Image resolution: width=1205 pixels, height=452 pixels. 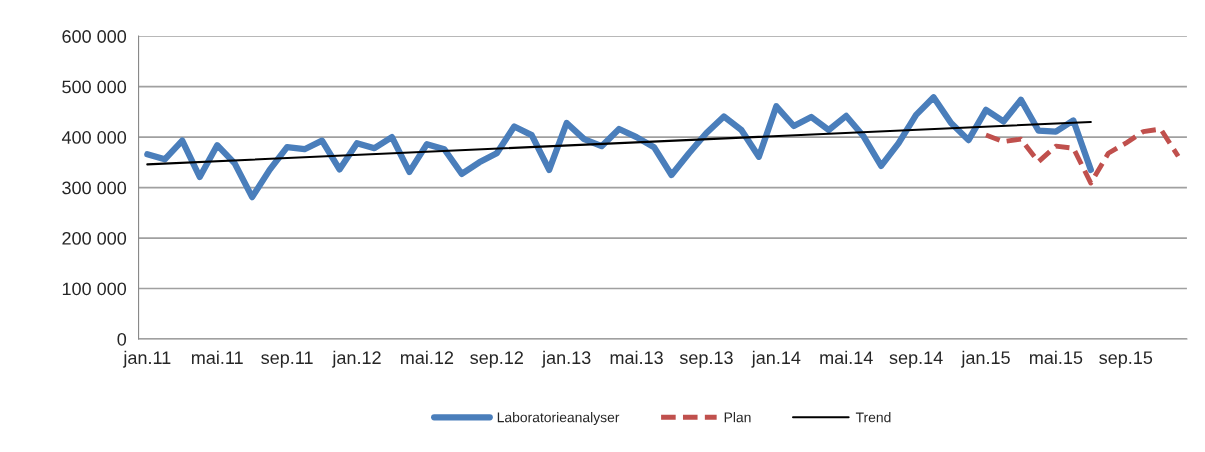 What do you see at coordinates (94, 188) in the screenshot?
I see `y-tick-label: 300 000` at bounding box center [94, 188].